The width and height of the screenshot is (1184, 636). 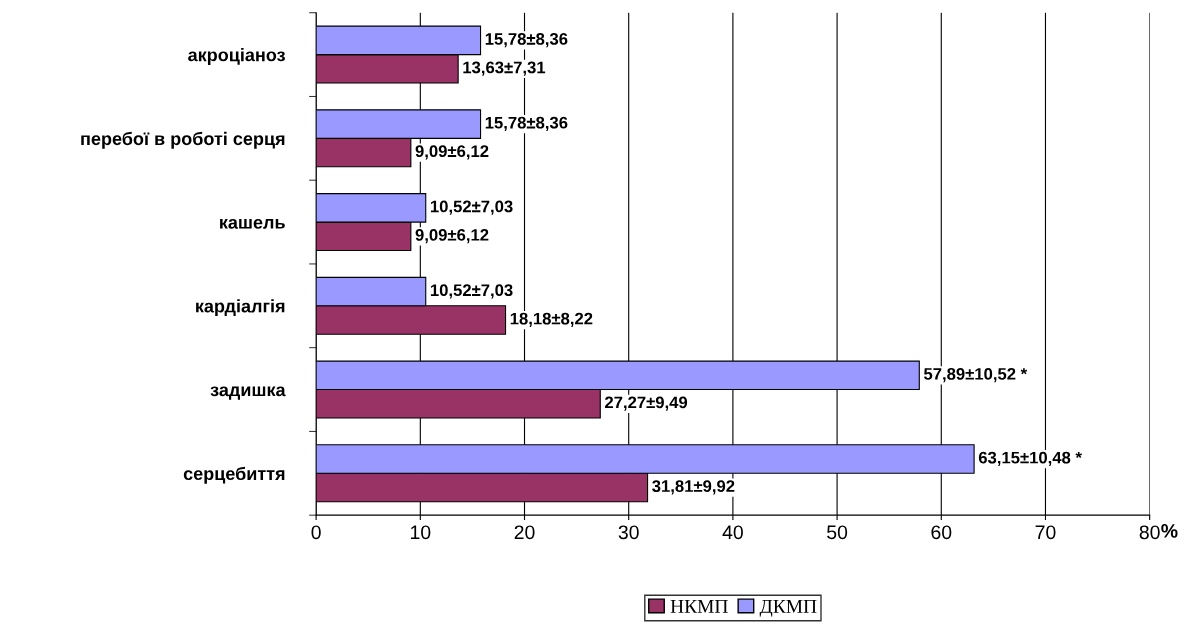 What do you see at coordinates (1045, 532) in the screenshot?
I see `x-tick-label: 70` at bounding box center [1045, 532].